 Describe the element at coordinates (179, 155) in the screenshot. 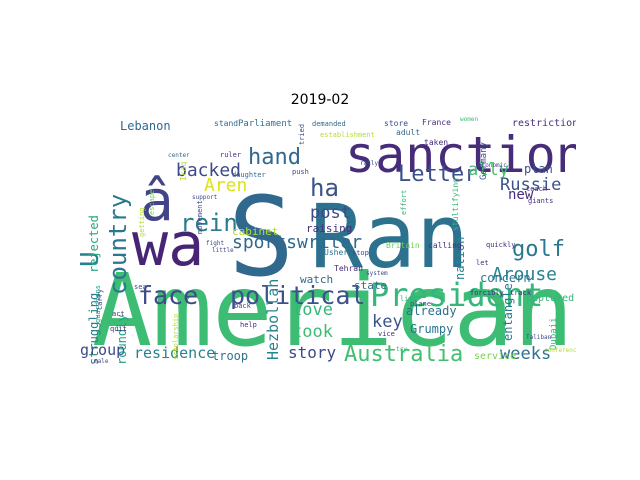

I see `word-center: center` at that location.